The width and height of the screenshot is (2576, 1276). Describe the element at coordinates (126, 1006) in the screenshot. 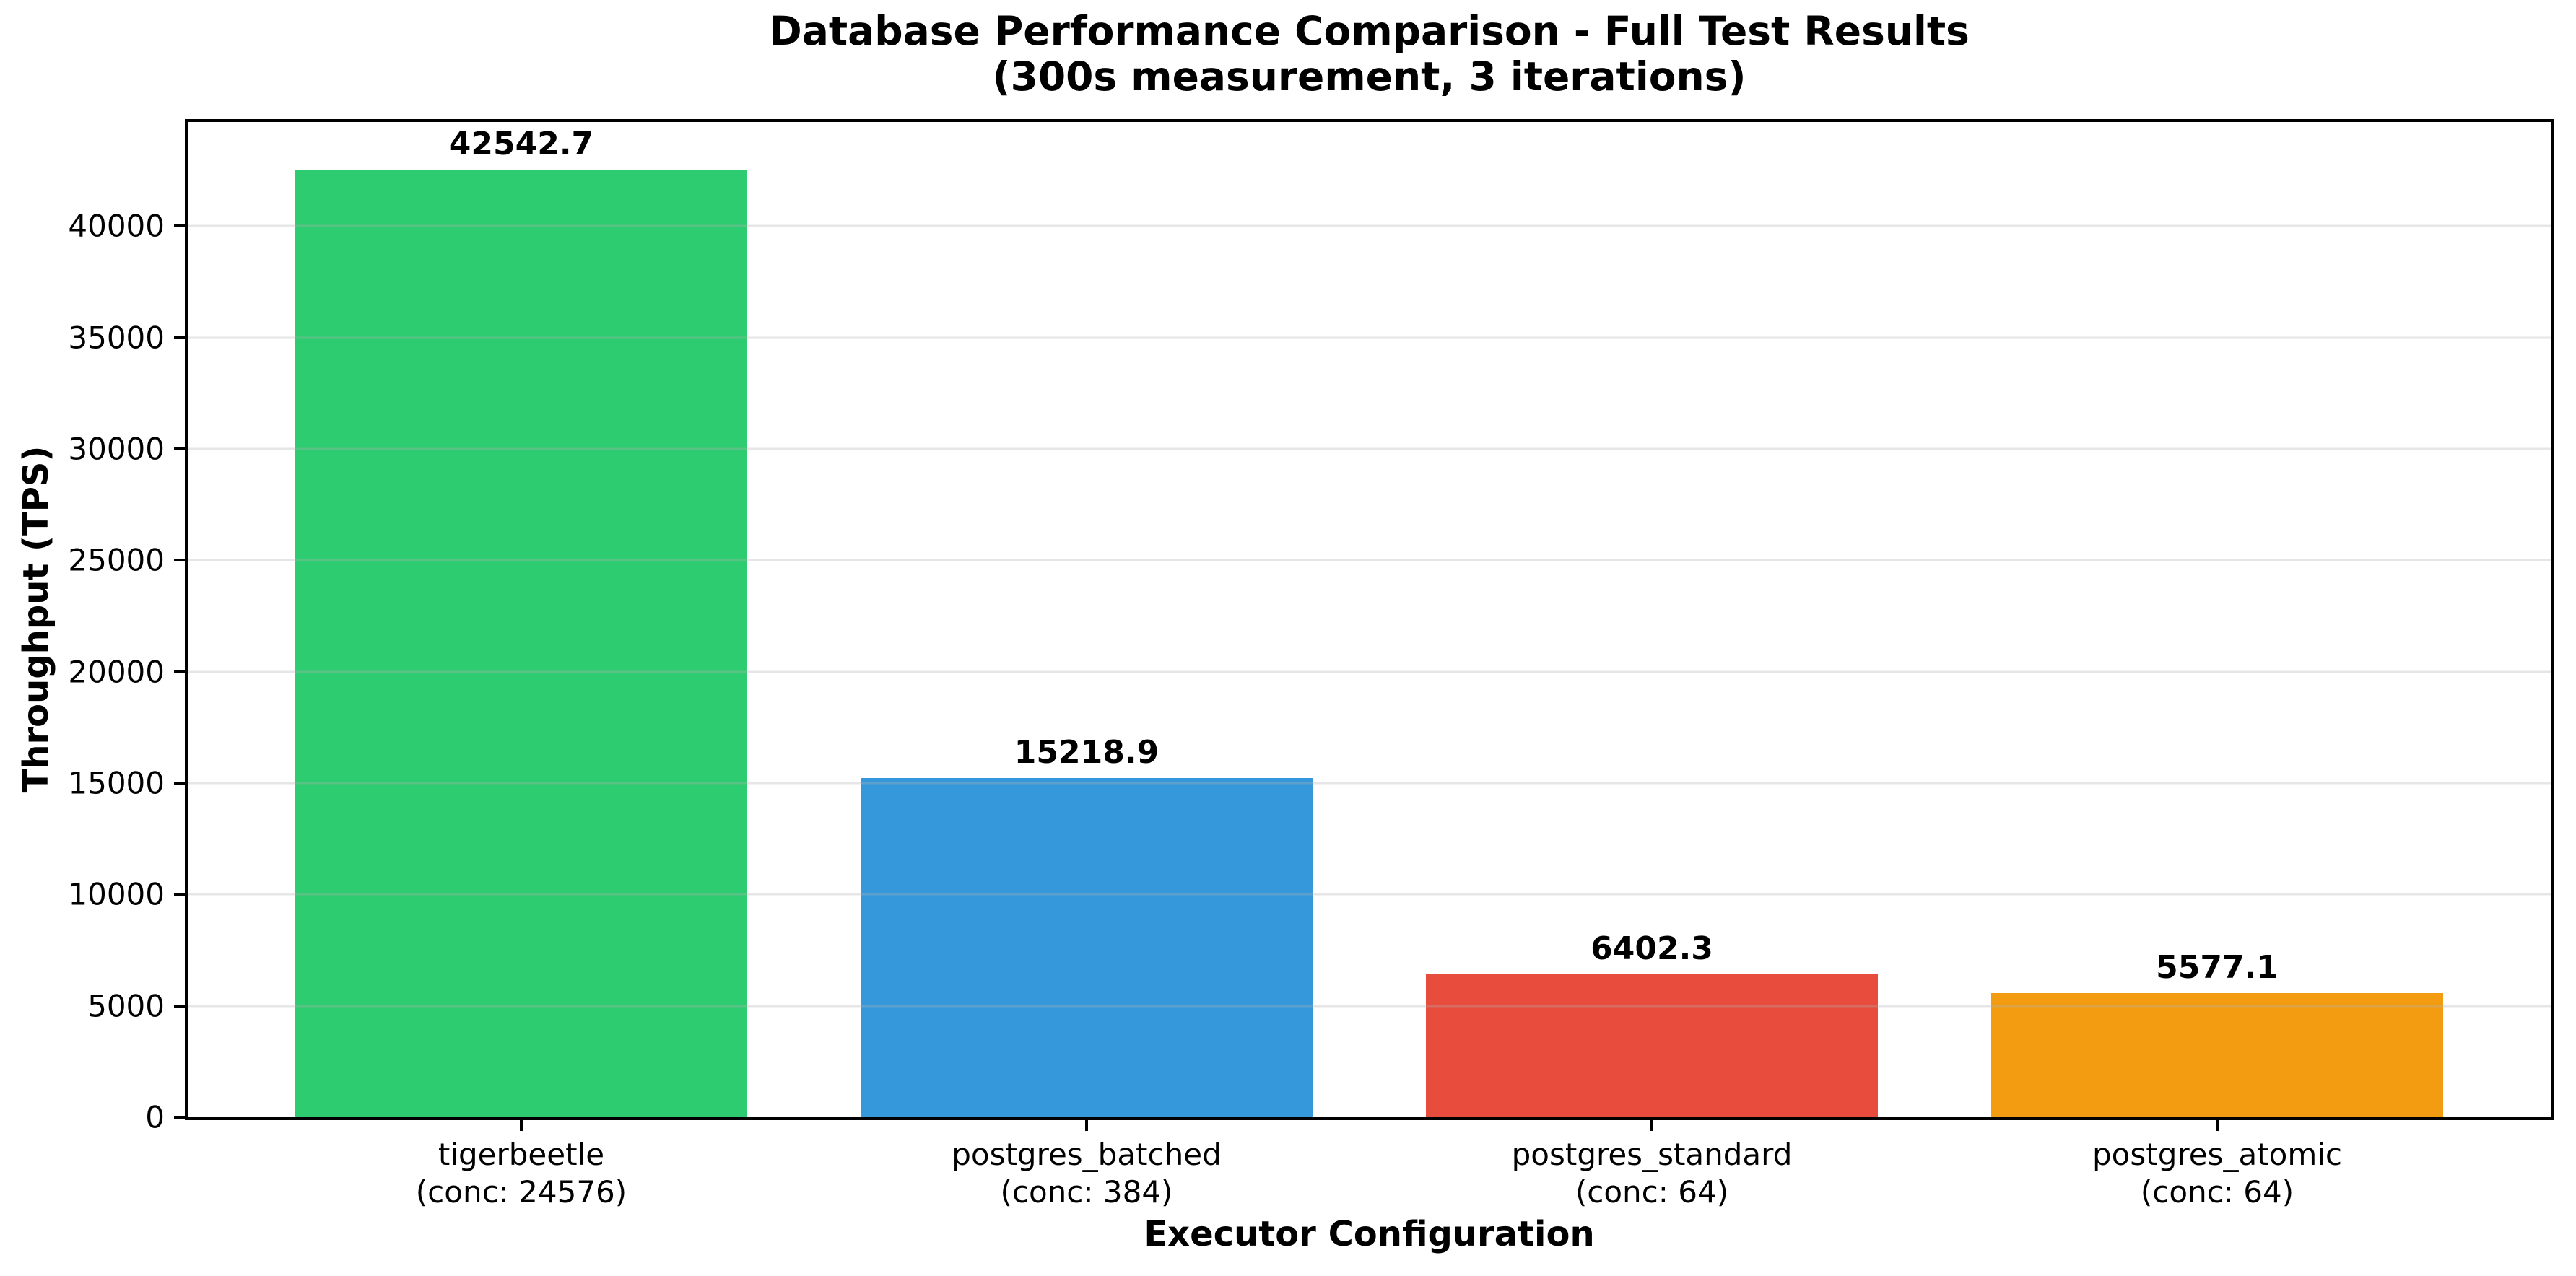

I see `y-tick-label: 5000` at that location.